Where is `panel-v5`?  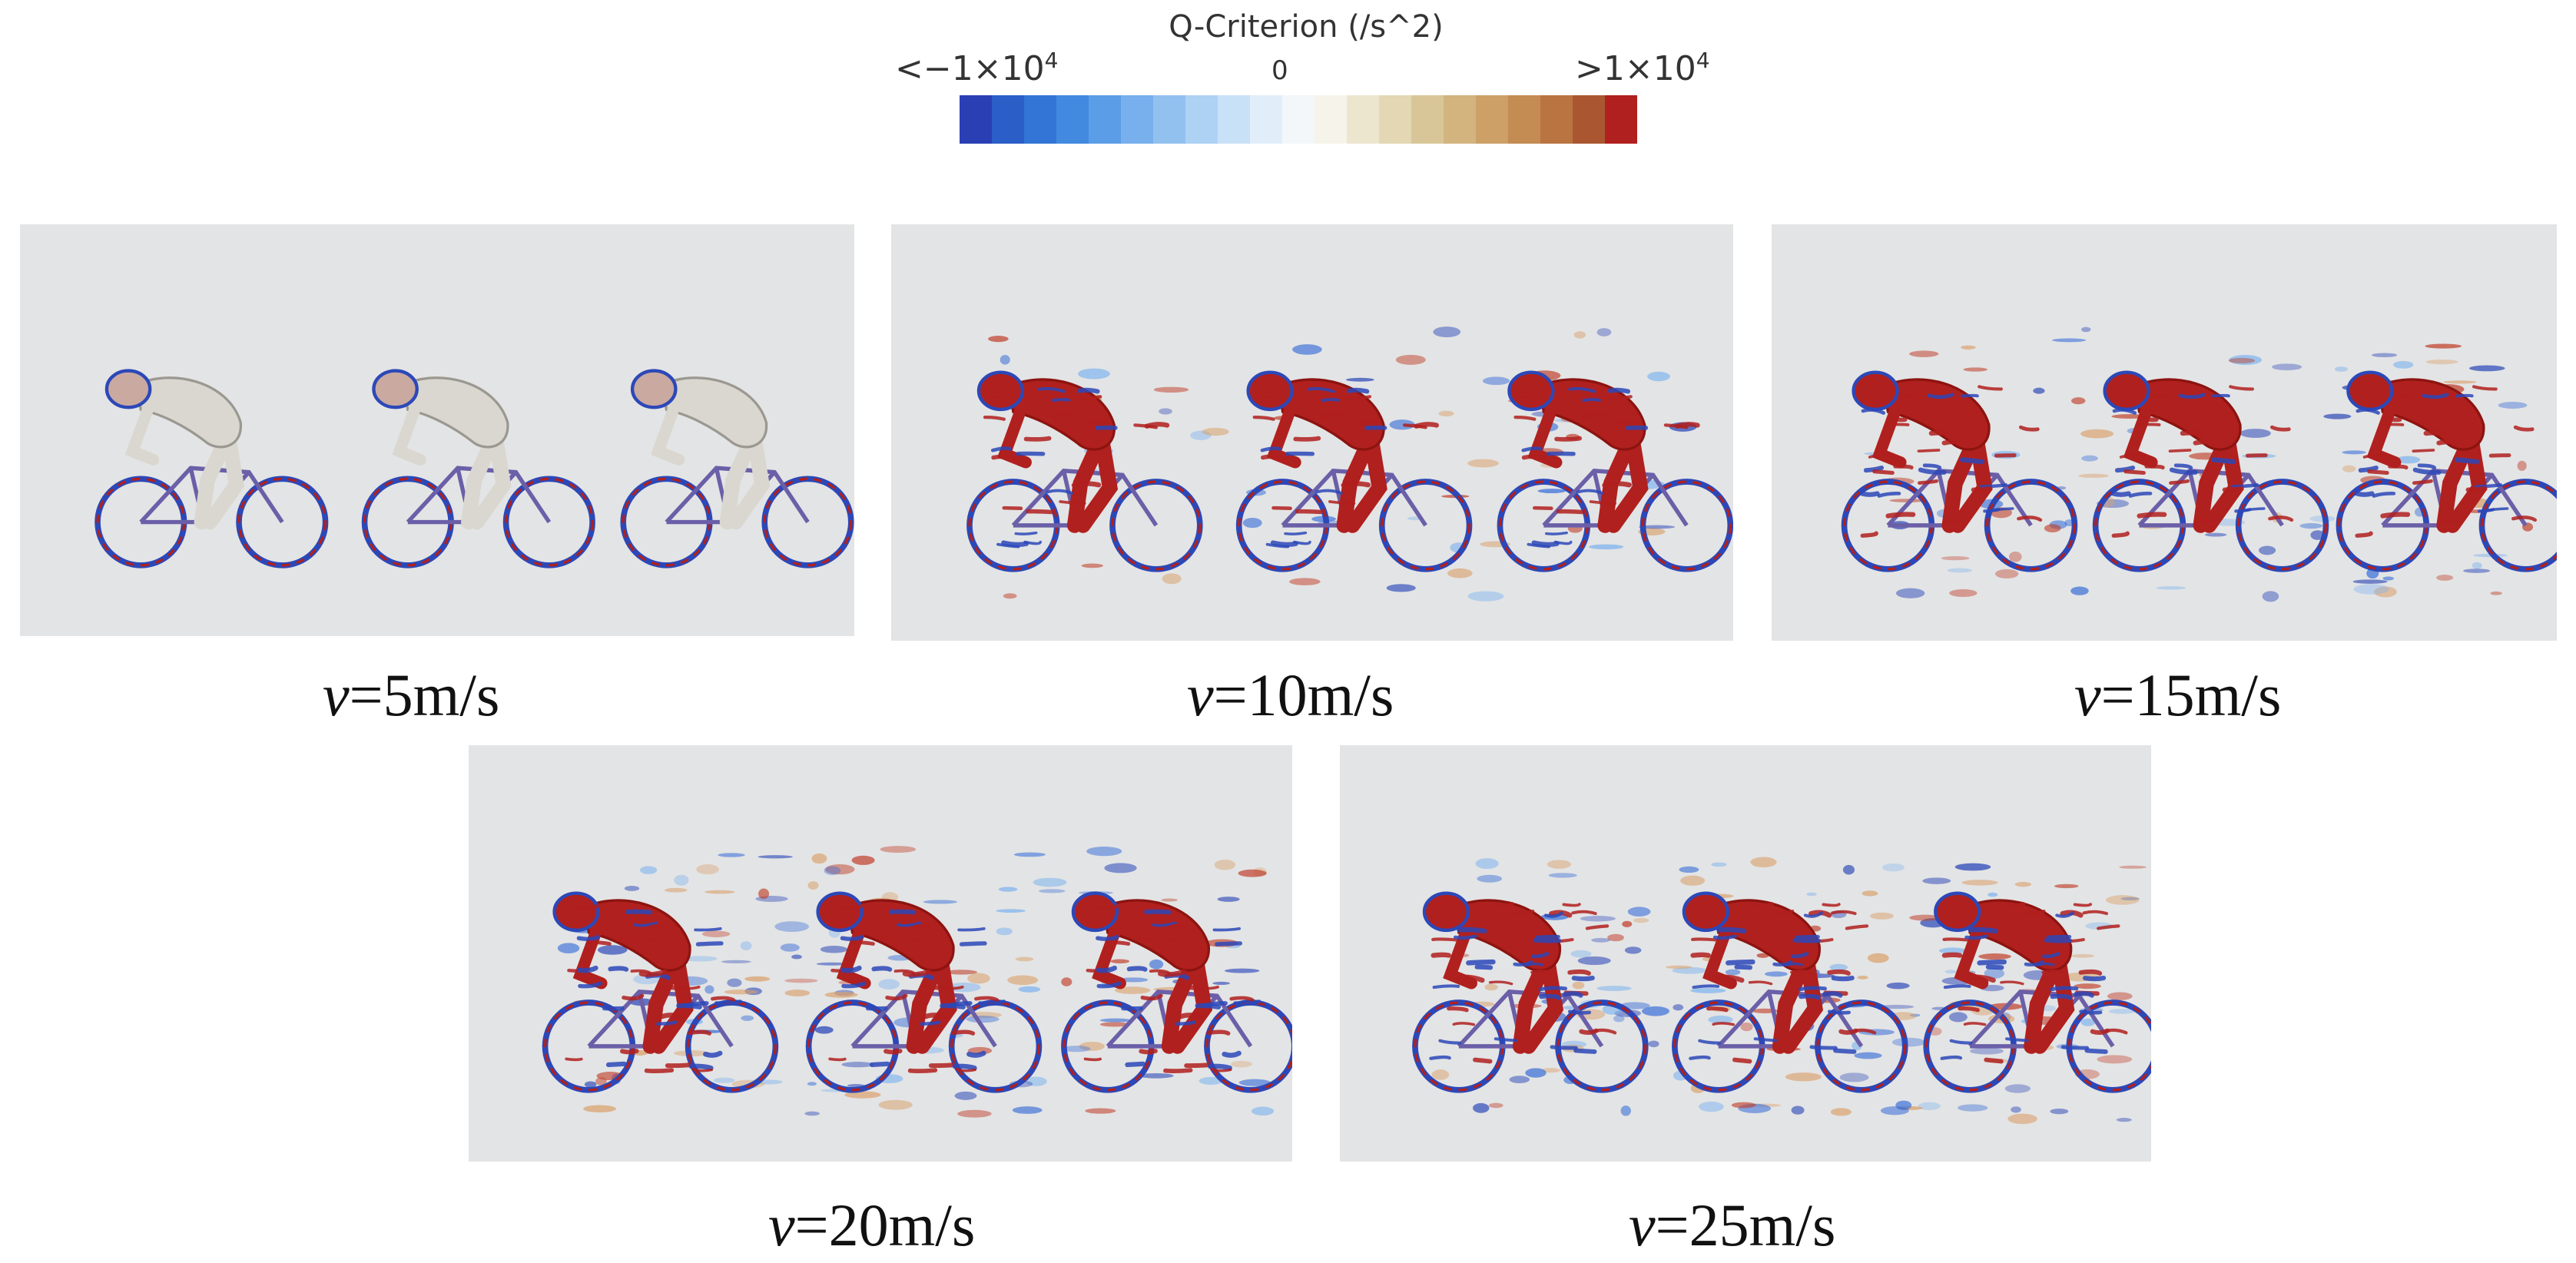 panel-v5 is located at coordinates (437, 430).